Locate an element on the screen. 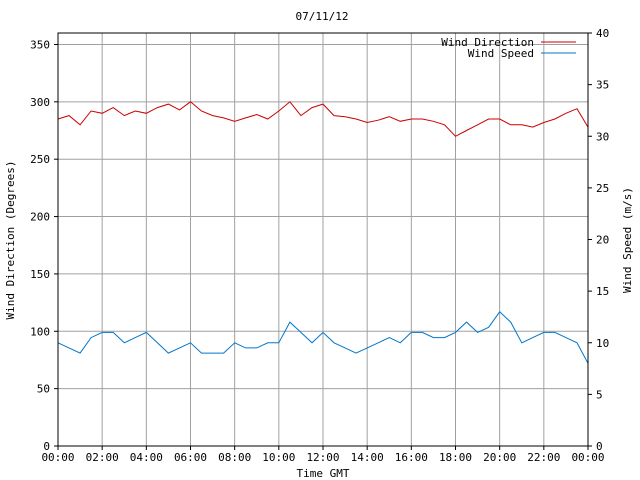  right-tick-label: 10 is located at coordinates (602, 343).